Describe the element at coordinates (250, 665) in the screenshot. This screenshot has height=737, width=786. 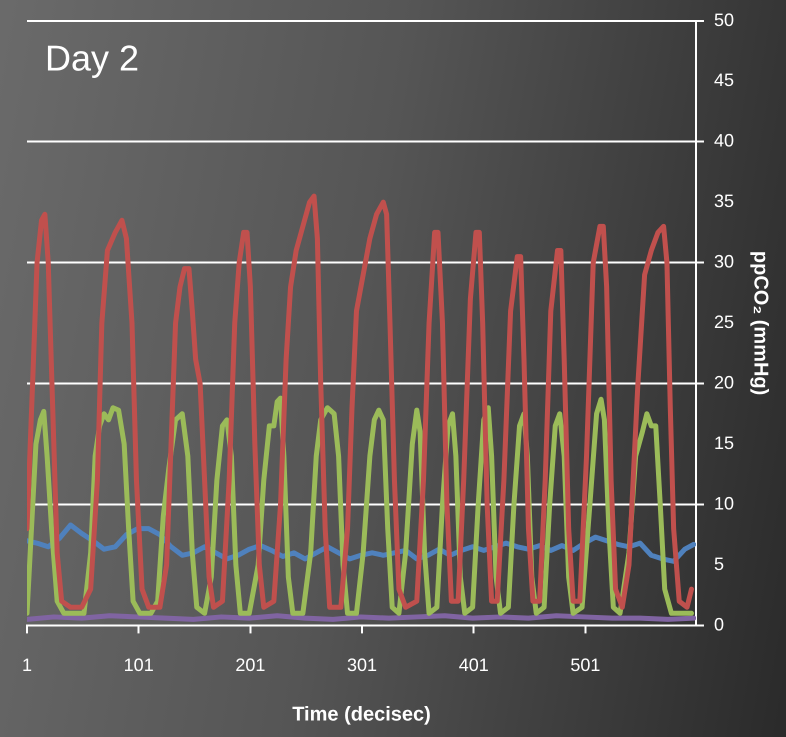
I see `x-tick-label: 201` at that location.